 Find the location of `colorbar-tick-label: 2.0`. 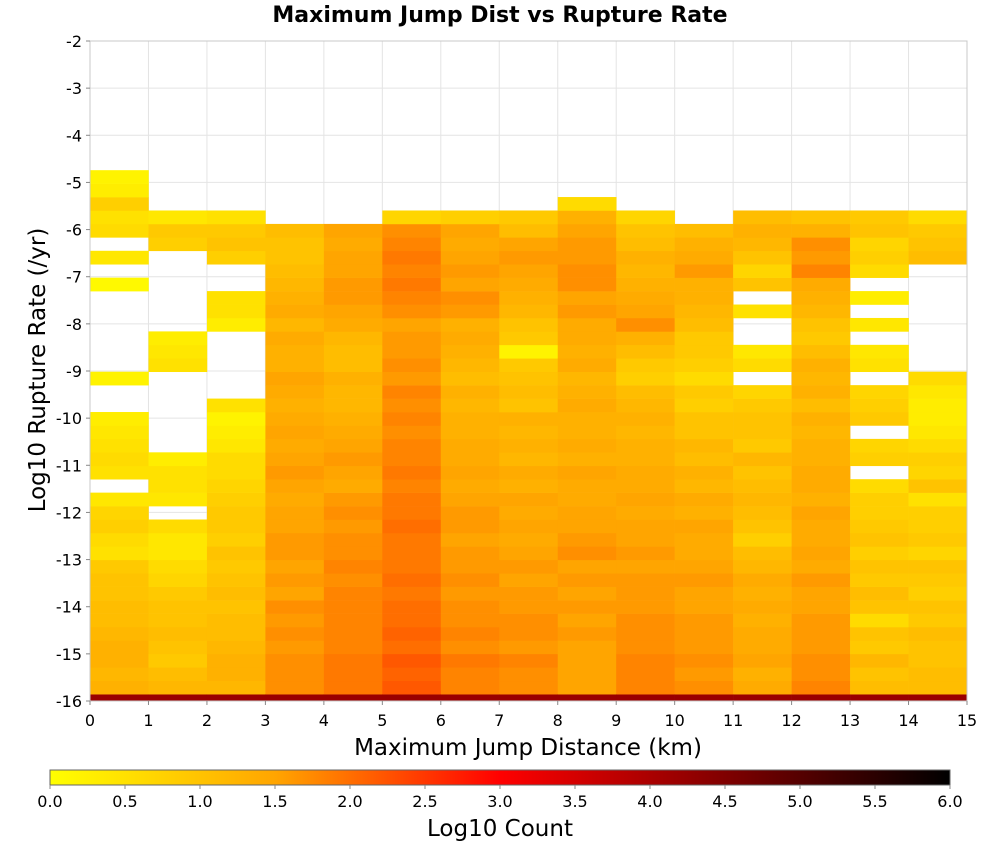

colorbar-tick-label: 2.0 is located at coordinates (349, 801).